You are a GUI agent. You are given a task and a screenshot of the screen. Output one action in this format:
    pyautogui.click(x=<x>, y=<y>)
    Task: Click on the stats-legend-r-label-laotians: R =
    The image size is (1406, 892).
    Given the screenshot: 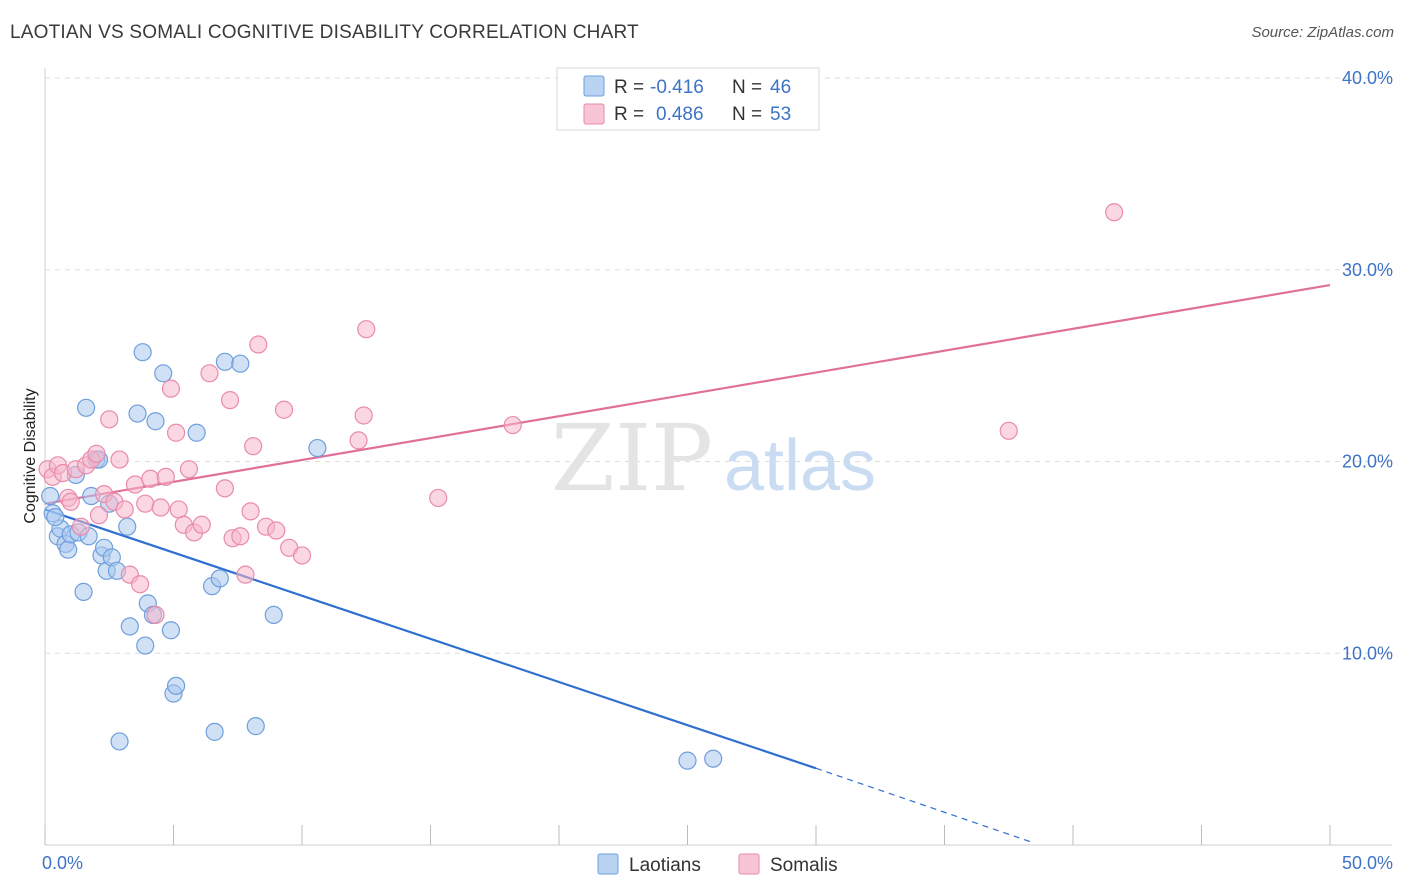 What is the action you would take?
    pyautogui.click(x=629, y=87)
    